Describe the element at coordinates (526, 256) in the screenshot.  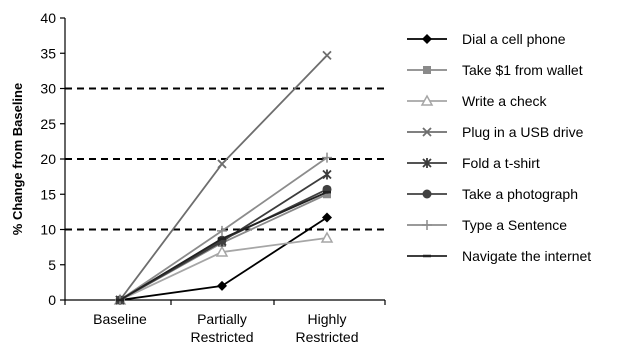
I see `legend-label: Navigate the internet` at that location.